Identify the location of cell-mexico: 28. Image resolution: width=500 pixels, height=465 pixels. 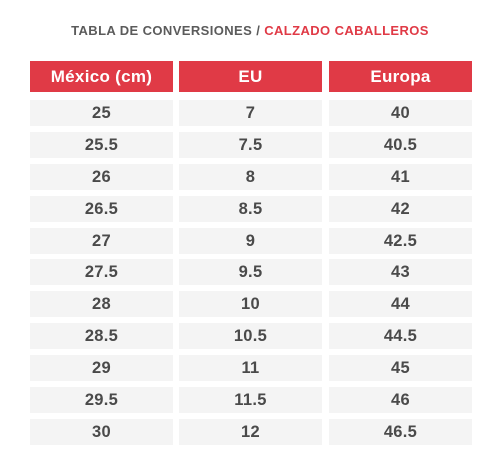
(101, 304).